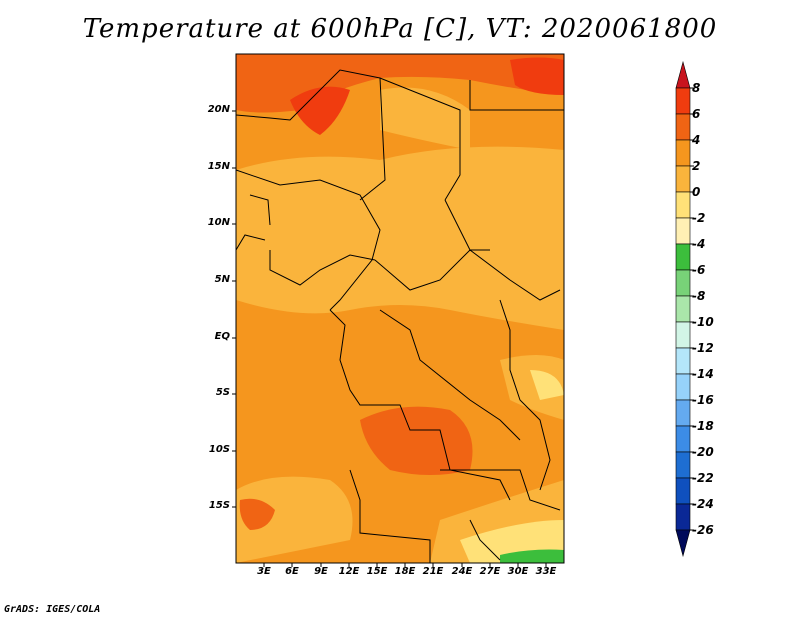  What do you see at coordinates (264, 571) in the screenshot?
I see `lon-label: 3E` at bounding box center [264, 571].